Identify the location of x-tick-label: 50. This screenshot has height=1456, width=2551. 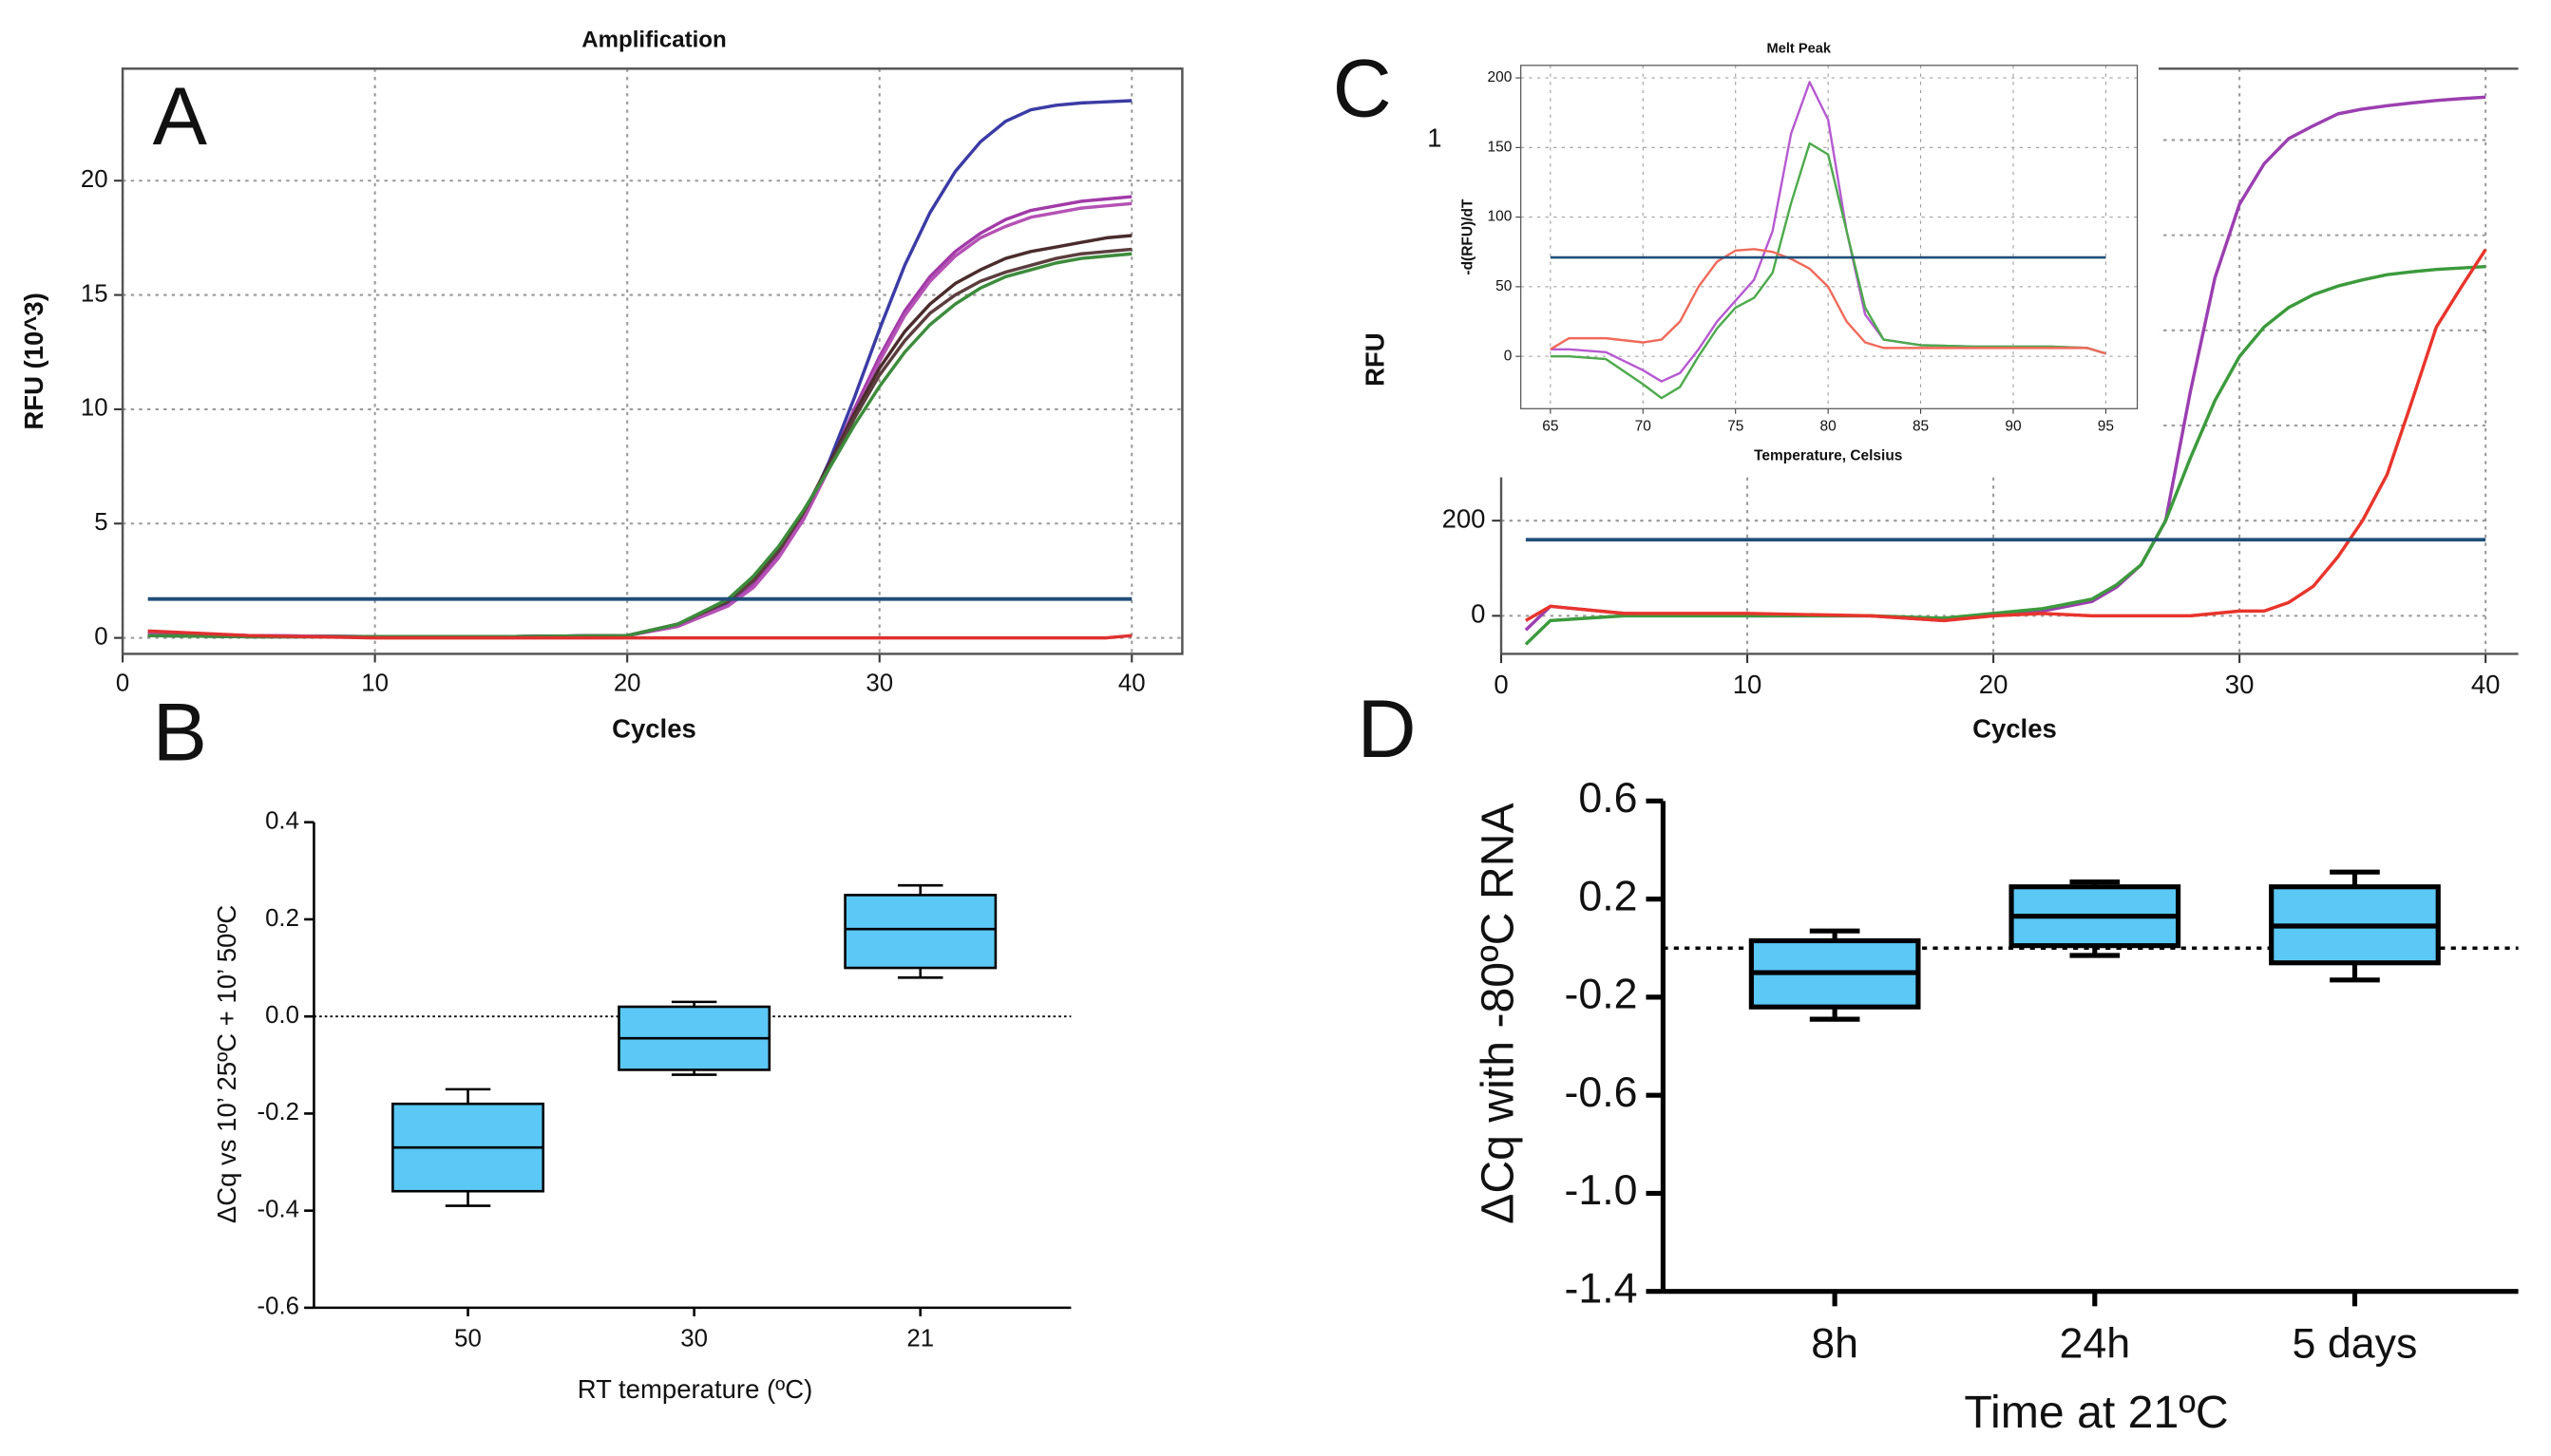
(468, 1338).